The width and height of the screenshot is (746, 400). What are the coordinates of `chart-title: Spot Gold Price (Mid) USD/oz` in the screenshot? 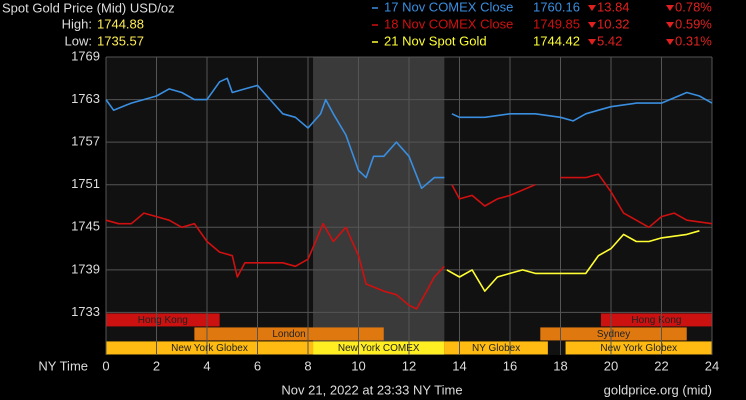 It's located at (88, 7).